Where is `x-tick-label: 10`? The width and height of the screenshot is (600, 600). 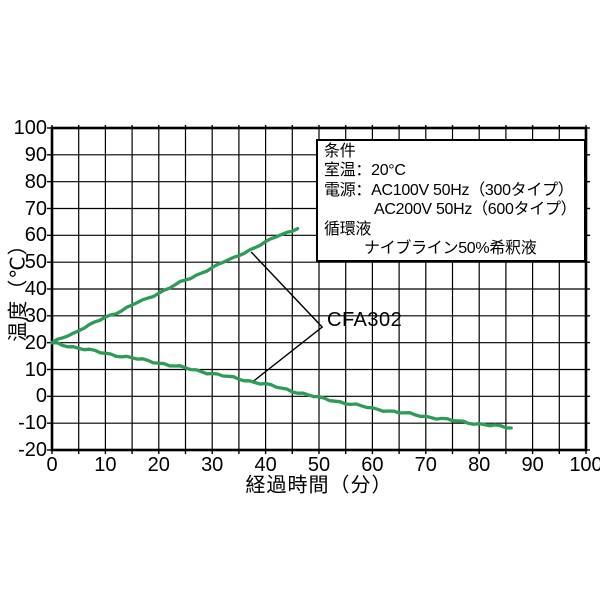 x-tick-label: 10 is located at coordinates (105, 465).